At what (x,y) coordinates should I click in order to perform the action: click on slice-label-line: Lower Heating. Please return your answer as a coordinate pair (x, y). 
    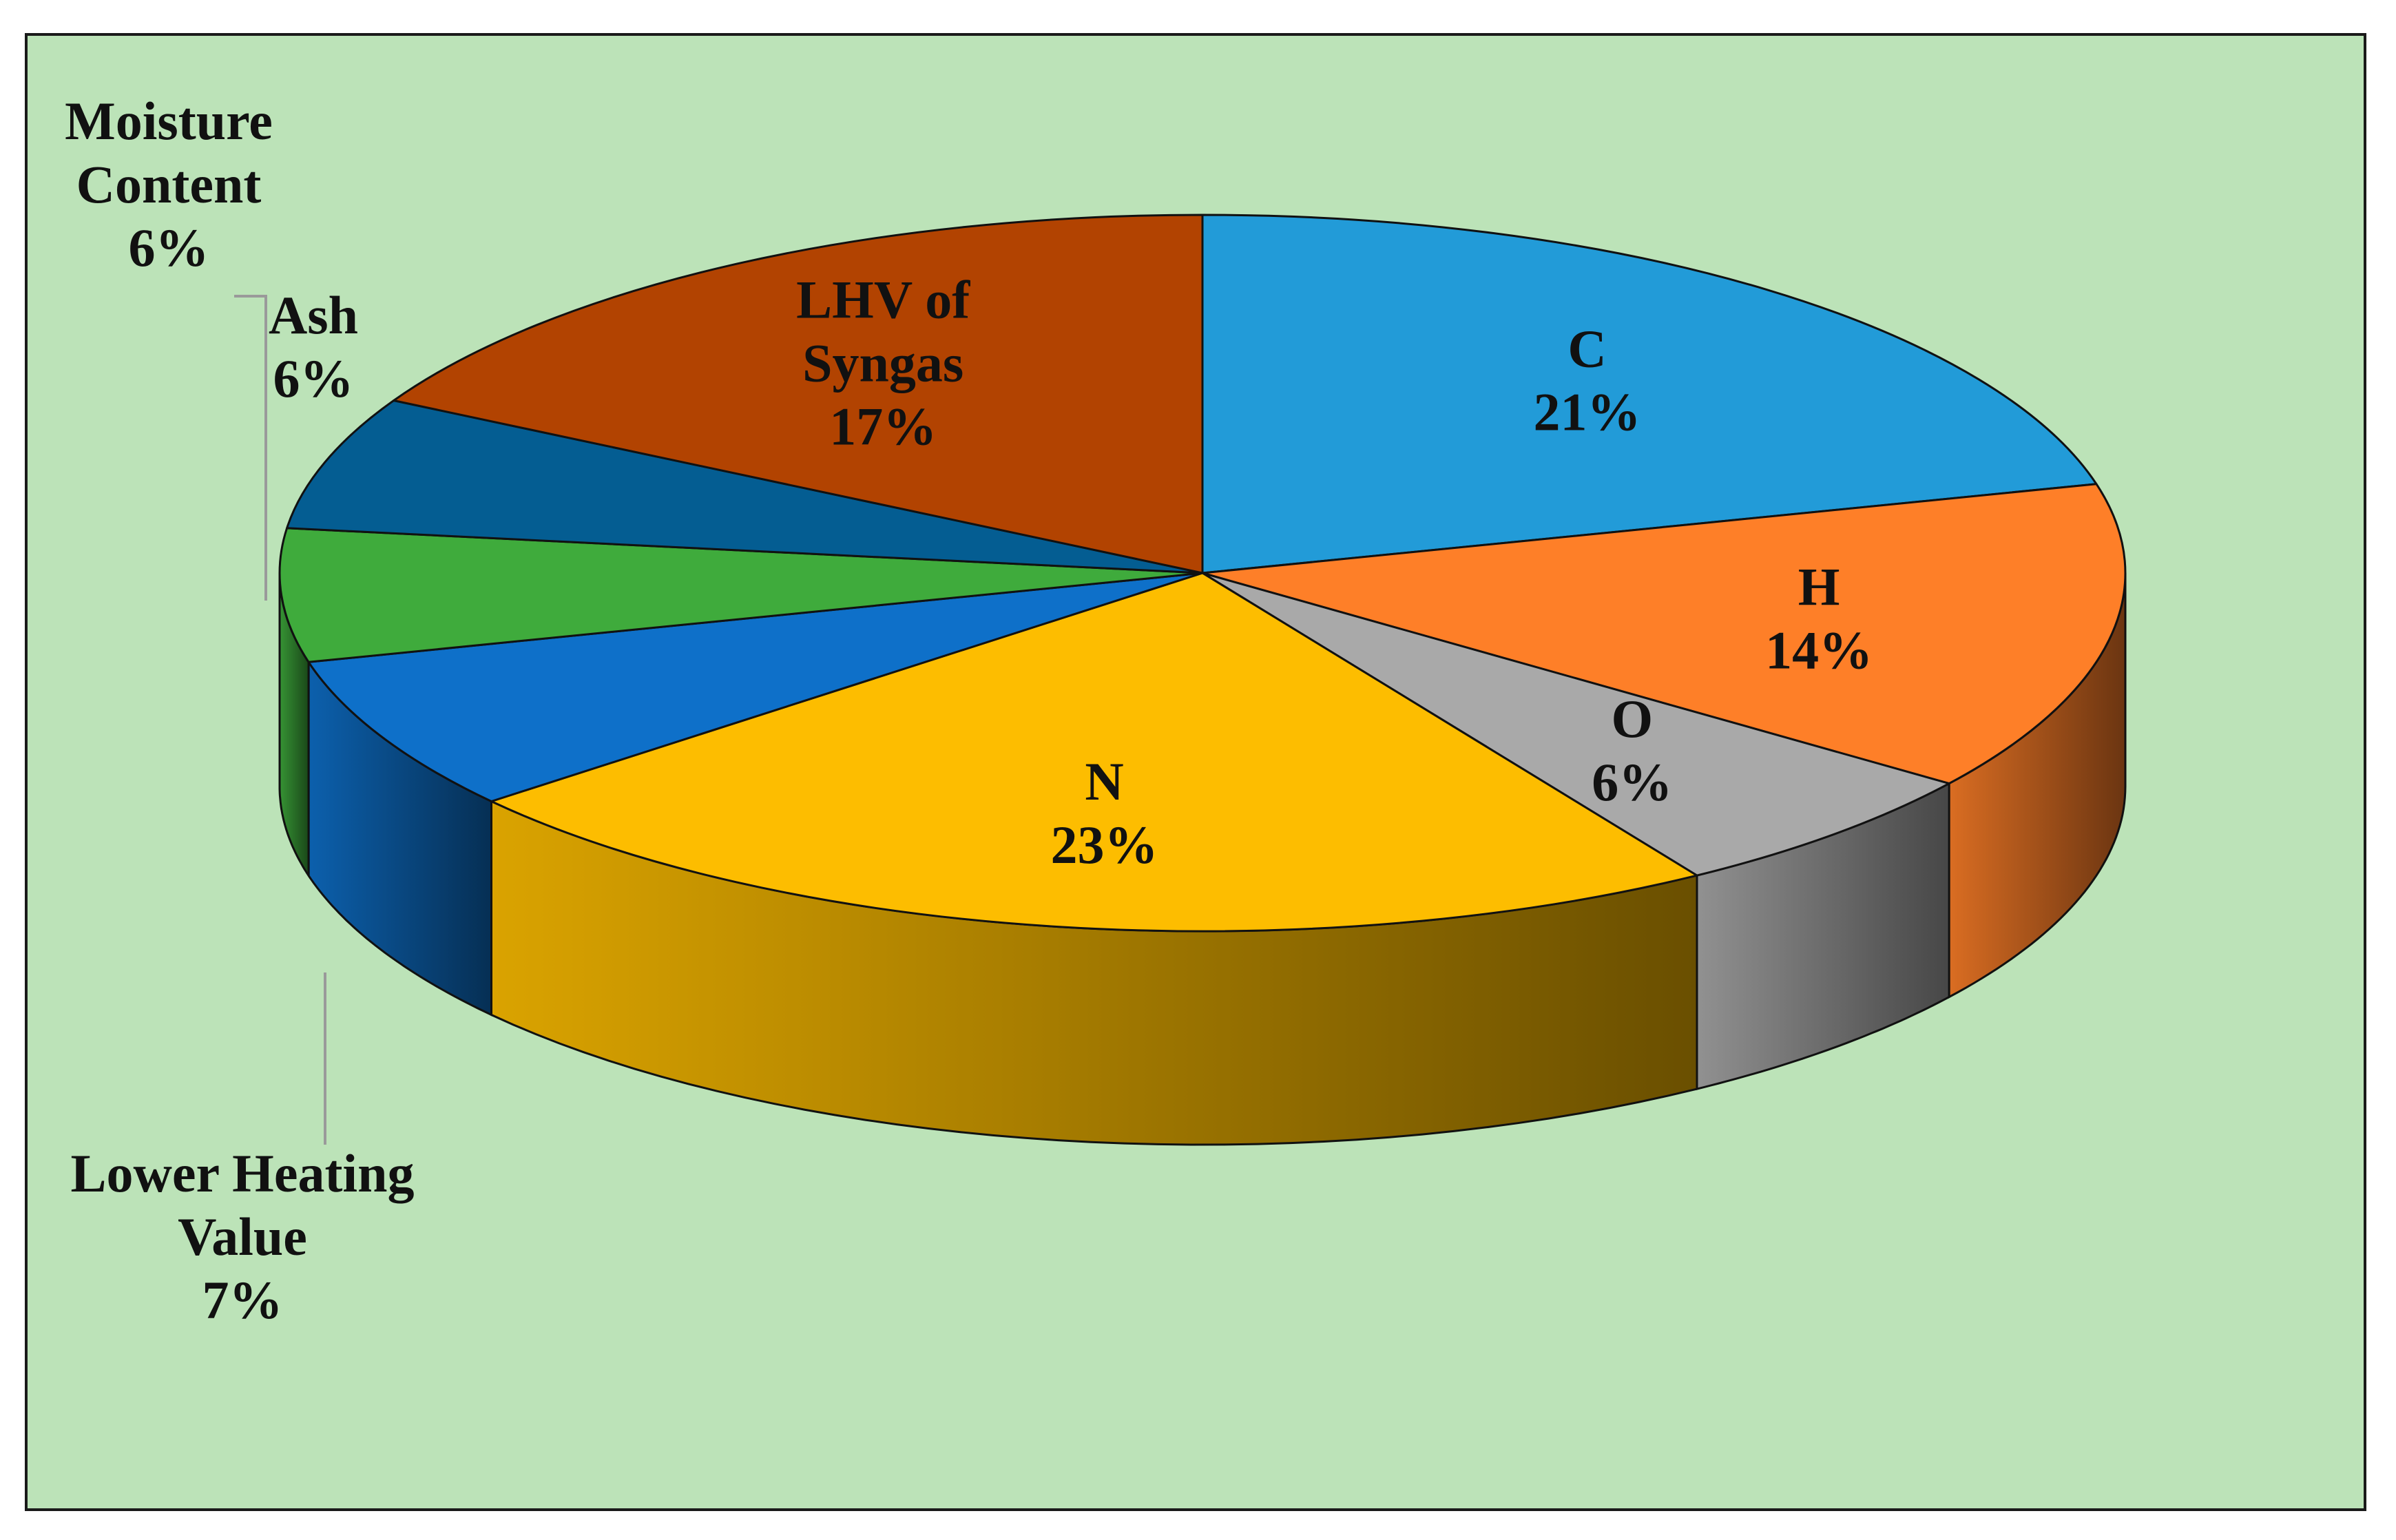
    Looking at the image, I should click on (242, 1173).